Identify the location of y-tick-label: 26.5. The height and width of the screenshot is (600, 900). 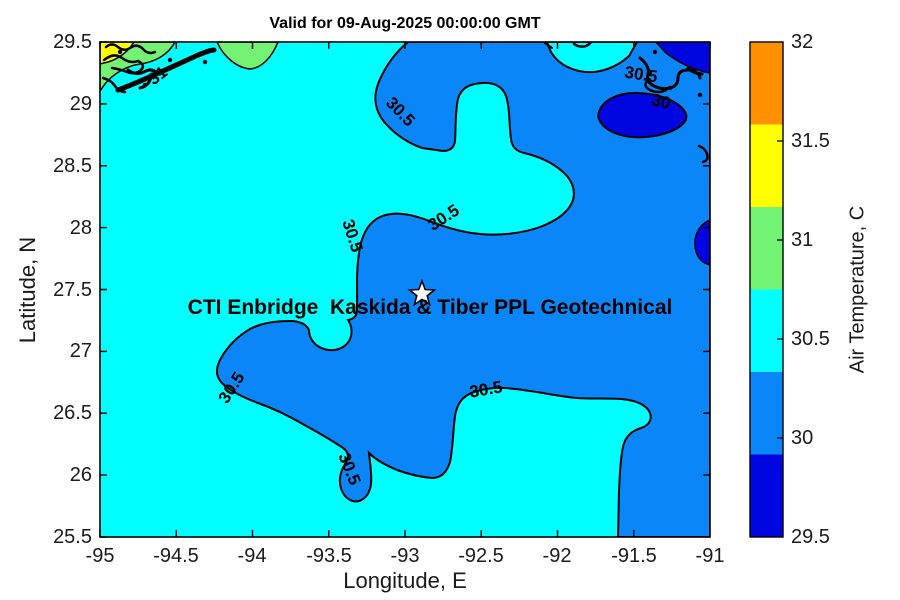
(72, 413).